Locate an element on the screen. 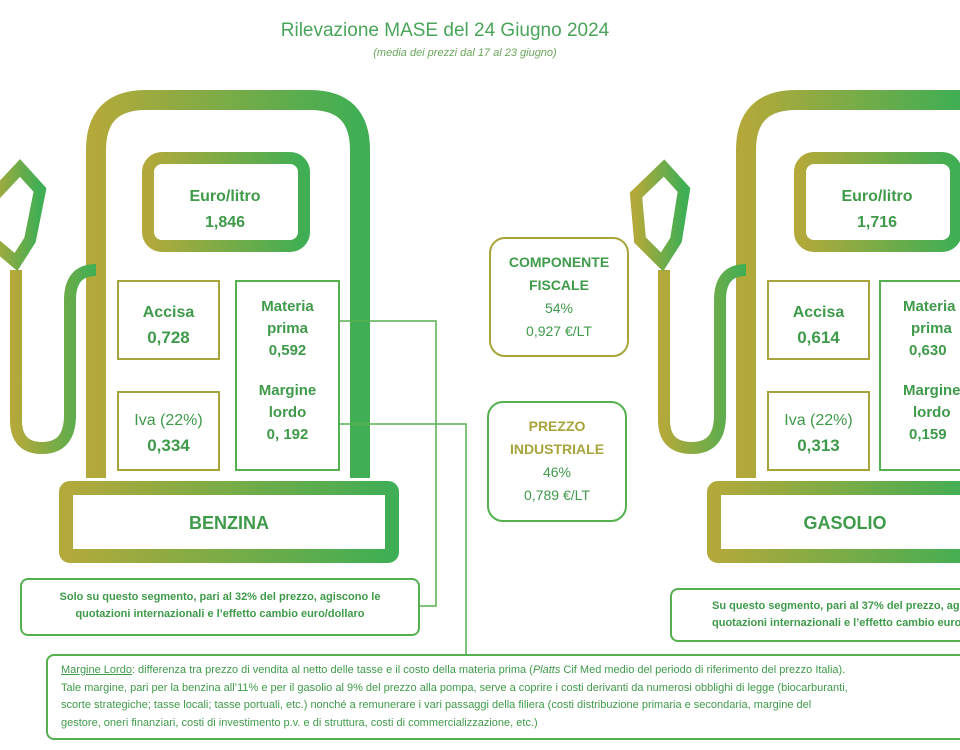  gasolio-unit: Euro/litro is located at coordinates (877, 196).